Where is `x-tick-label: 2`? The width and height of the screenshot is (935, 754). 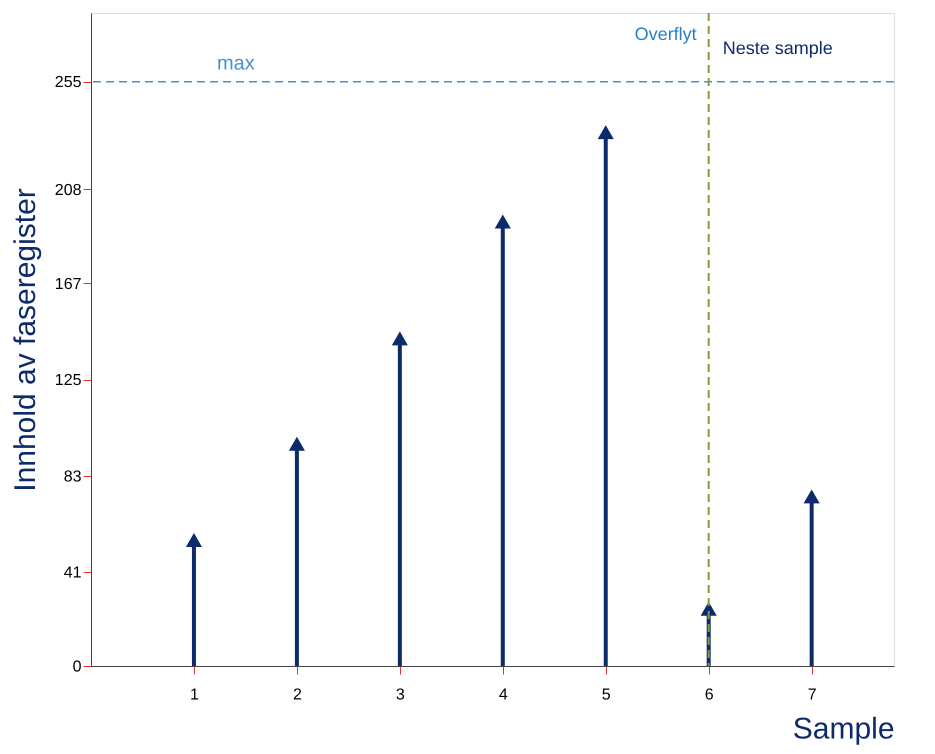
x-tick-label: 2 is located at coordinates (297, 695).